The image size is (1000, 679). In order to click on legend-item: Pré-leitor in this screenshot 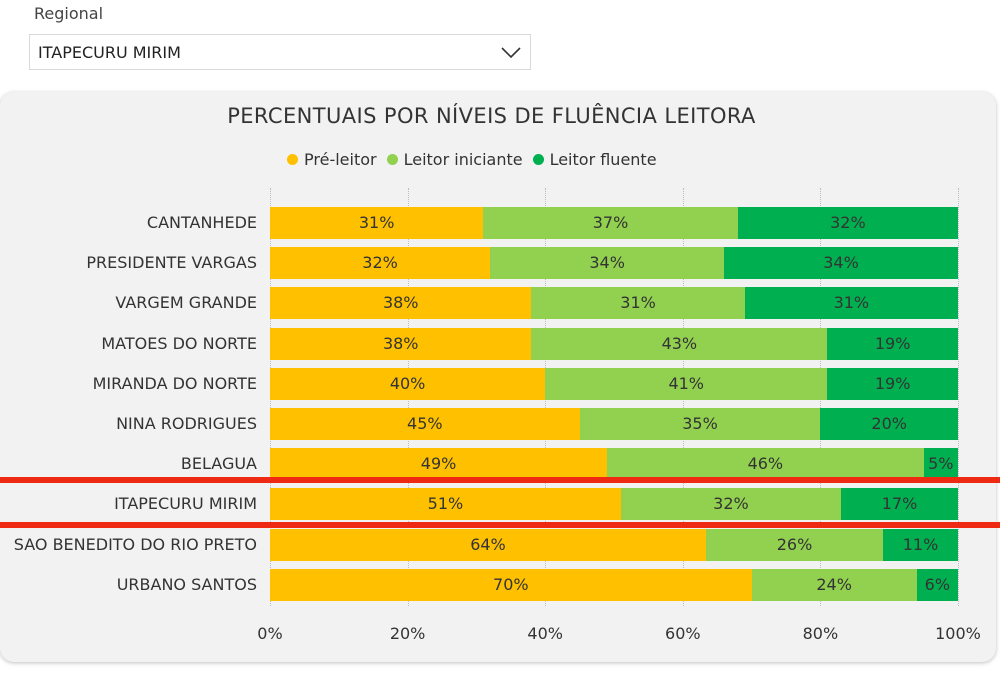, I will do `click(332, 159)`.